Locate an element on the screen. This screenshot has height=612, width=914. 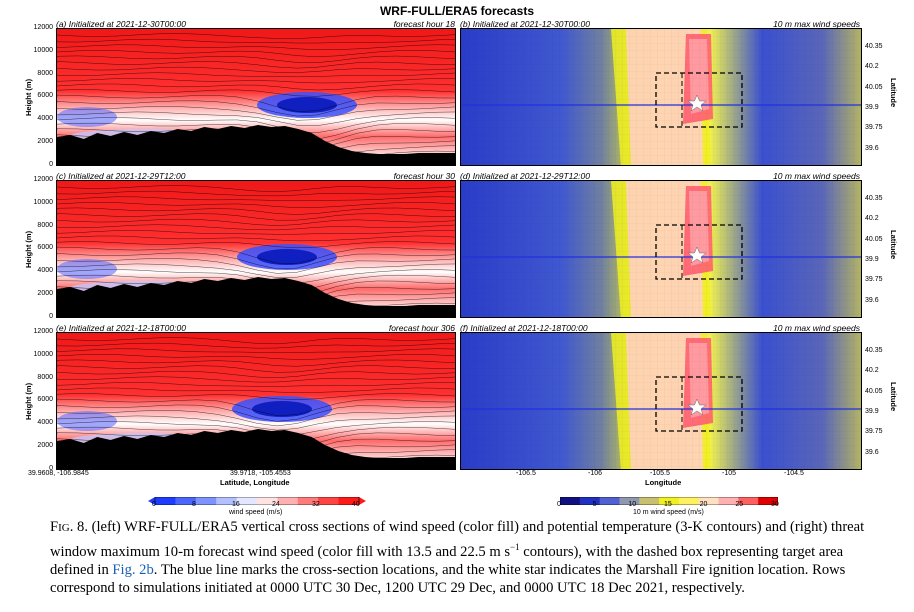
row-2-height-tick: 0 is located at coordinates (51, 468).